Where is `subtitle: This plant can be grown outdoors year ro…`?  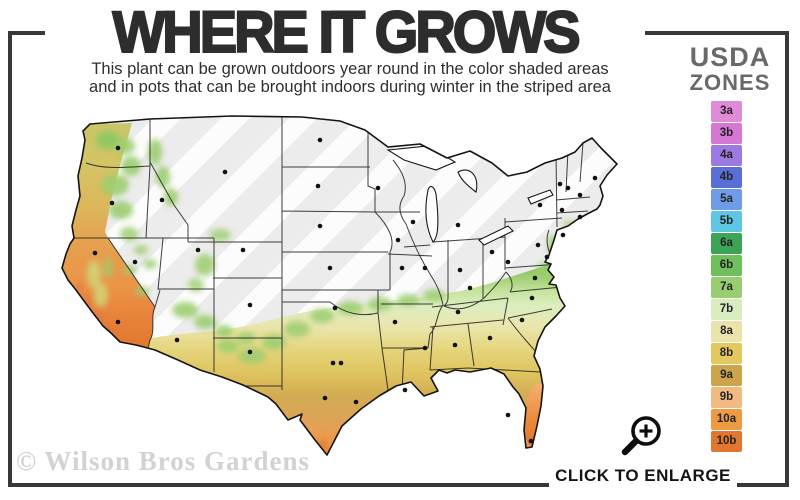 subtitle: This plant can be grown outdoors year ro… is located at coordinates (350, 78).